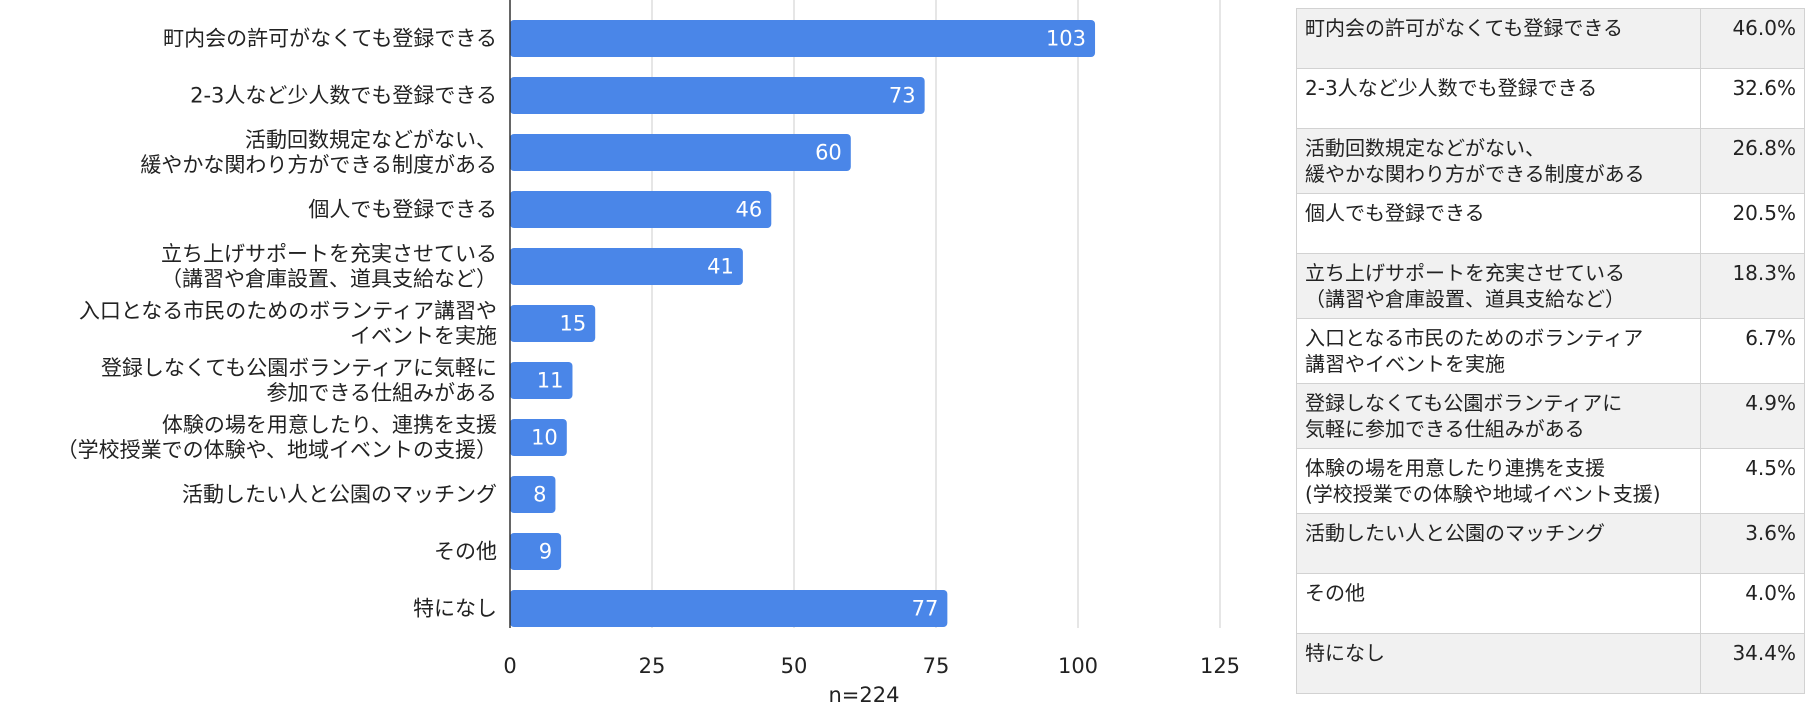 The image size is (1814, 722). I want to click on table-cell-percentage: 20.5%, so click(1752, 223).